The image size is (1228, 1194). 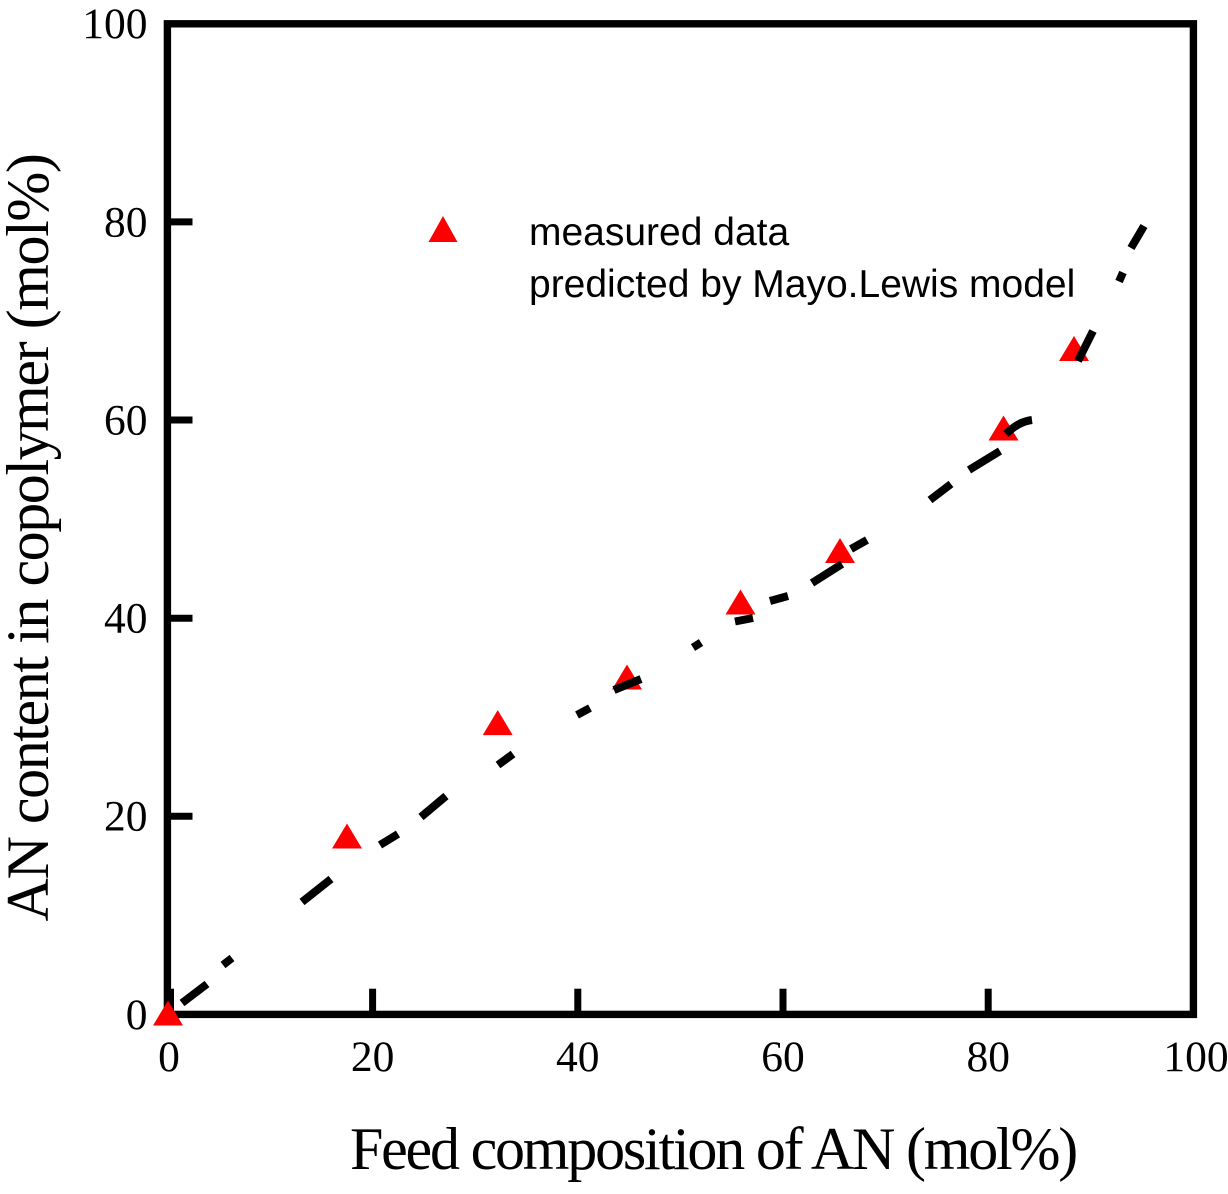 What do you see at coordinates (802, 284) in the screenshot?
I see `svg-text: predicted by Mayo.Lewis model` at bounding box center [802, 284].